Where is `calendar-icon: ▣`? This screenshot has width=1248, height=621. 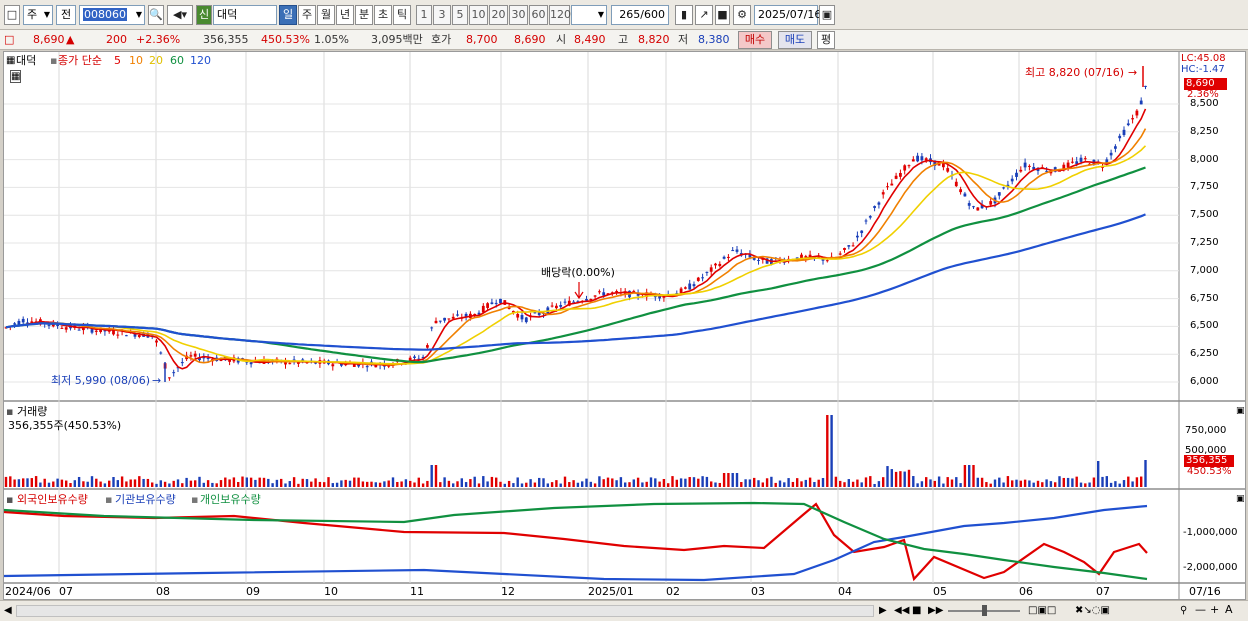
calendar-icon: ▣ is located at coordinates (827, 15).